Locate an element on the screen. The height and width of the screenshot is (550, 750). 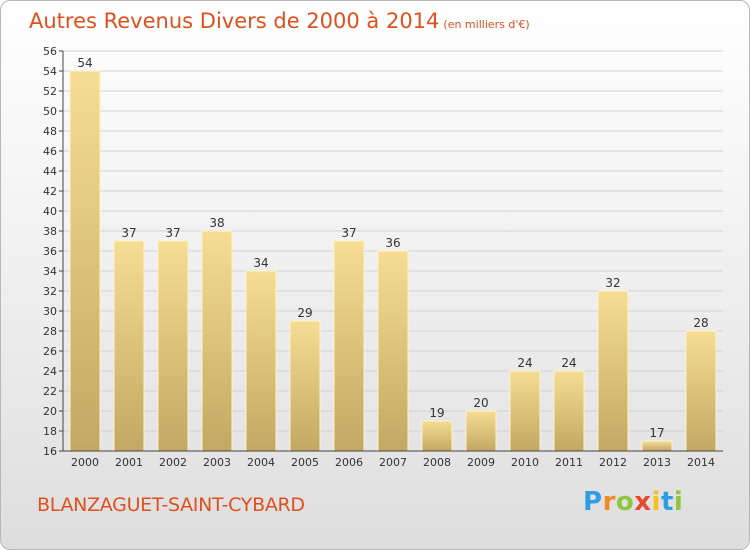
data-label: 38 is located at coordinates (216, 223).